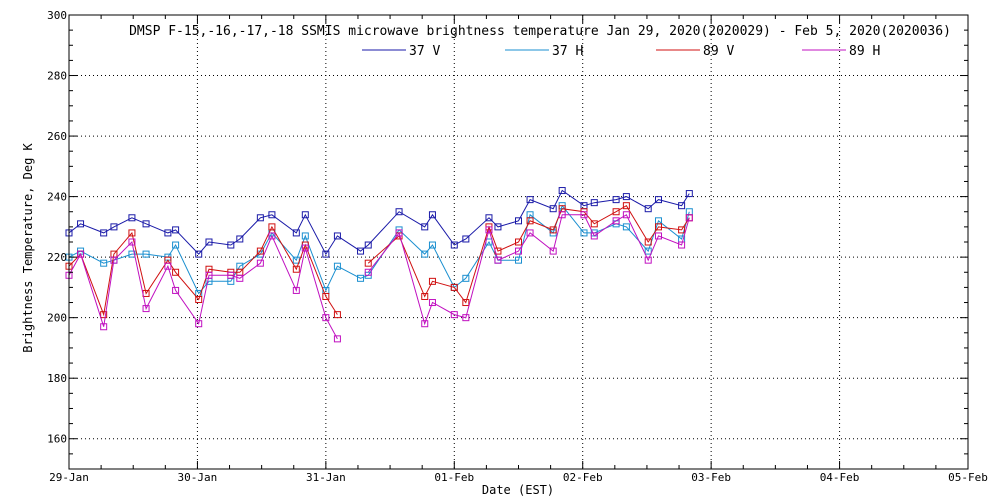 This screenshot has height=500, width=1000. Describe the element at coordinates (454, 477) in the screenshot. I see `x-tick-label: 01-Feb` at that location.